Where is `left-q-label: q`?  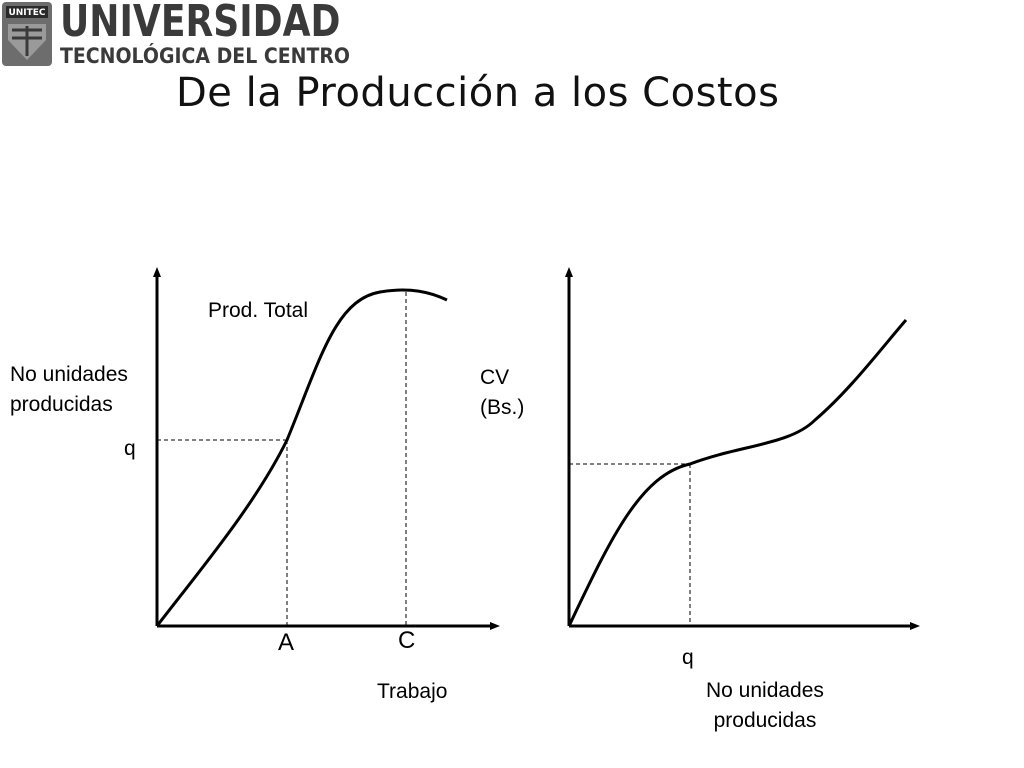
left-q-label: q is located at coordinates (130, 448).